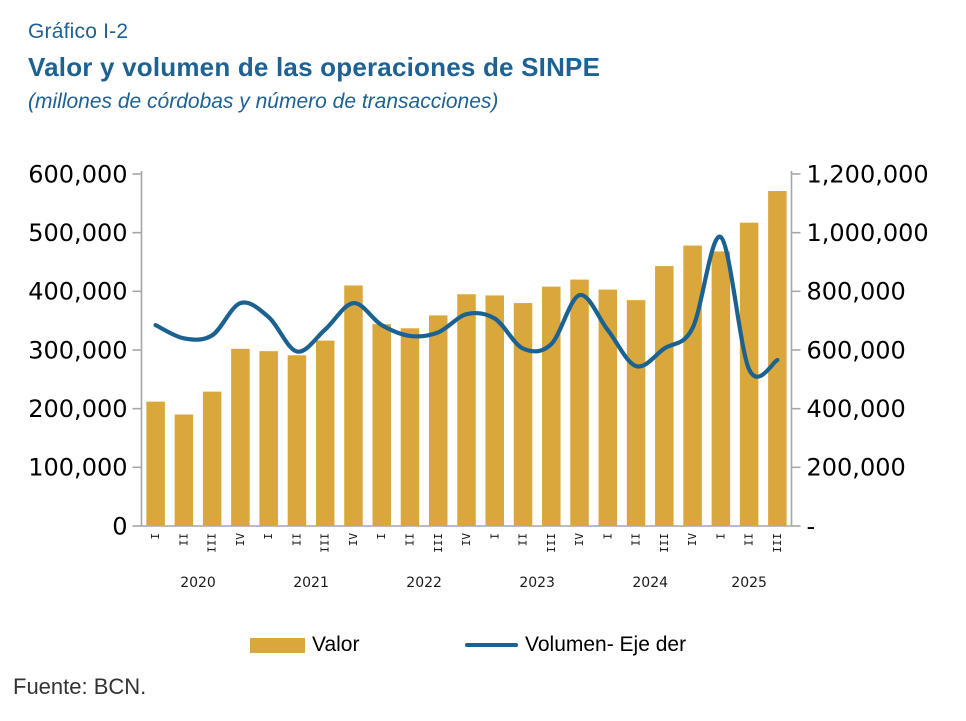 This screenshot has width=966, height=721. What do you see at coordinates (856, 292) in the screenshot?
I see `right-axis-label: 800,000` at bounding box center [856, 292].